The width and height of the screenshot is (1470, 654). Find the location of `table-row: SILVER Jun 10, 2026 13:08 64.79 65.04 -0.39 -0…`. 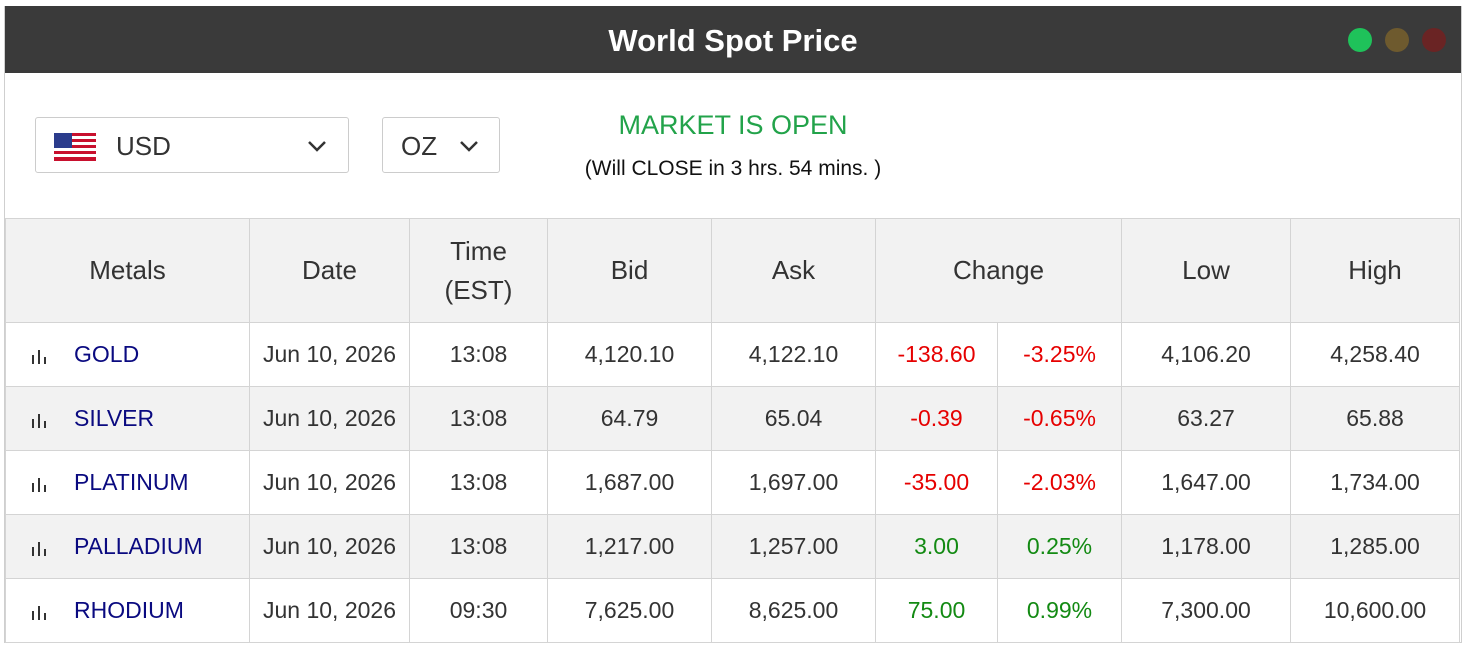

table-row: SILVER Jun 10, 2026 13:08 64.79 65.04 -0.39 -0… is located at coordinates (733, 418).